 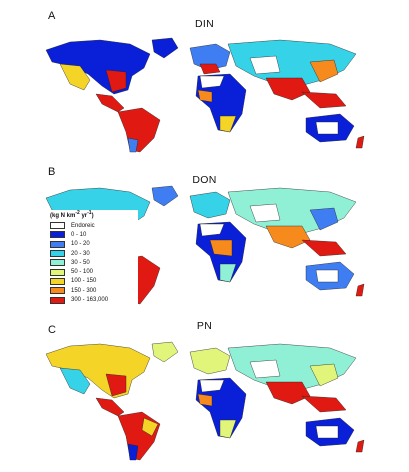 I want to click on legend-item: 0 - 10, so click(x=94, y=234).